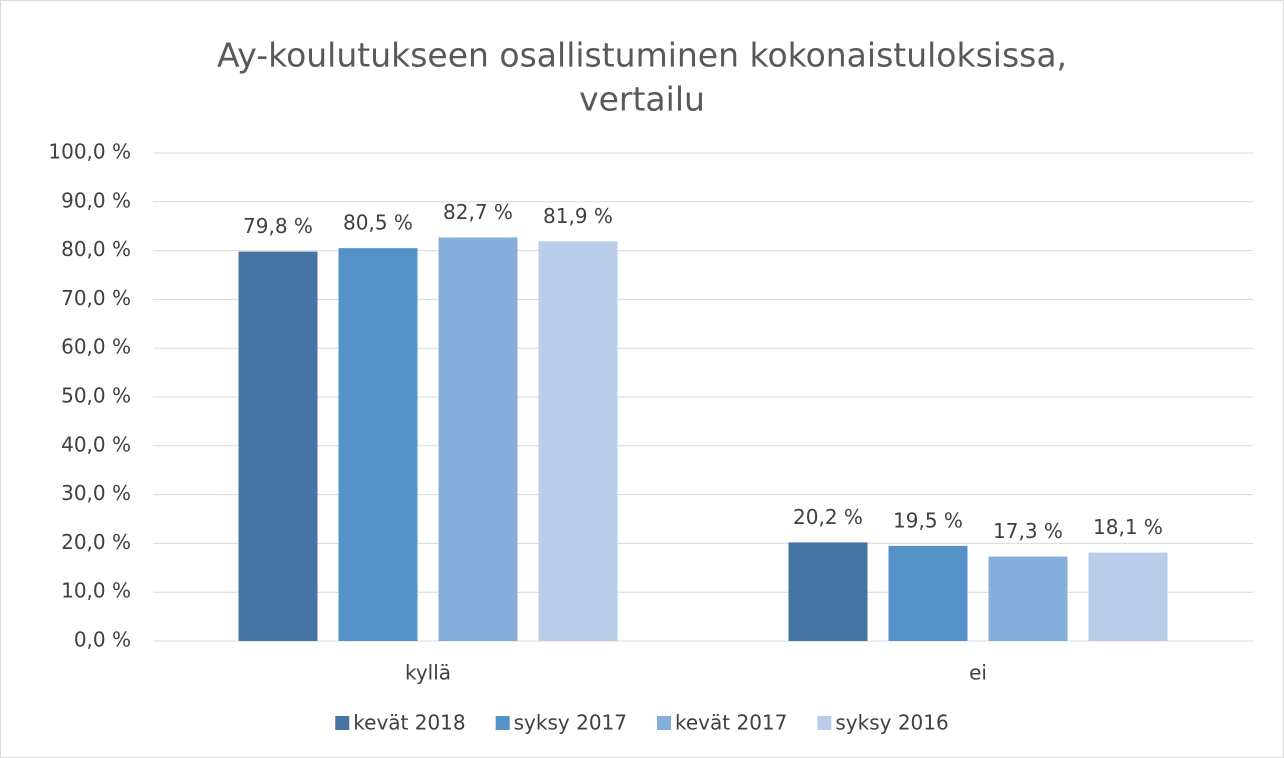  Describe the element at coordinates (96, 347) in the screenshot. I see `y-tick-label: 60,0 %` at that location.